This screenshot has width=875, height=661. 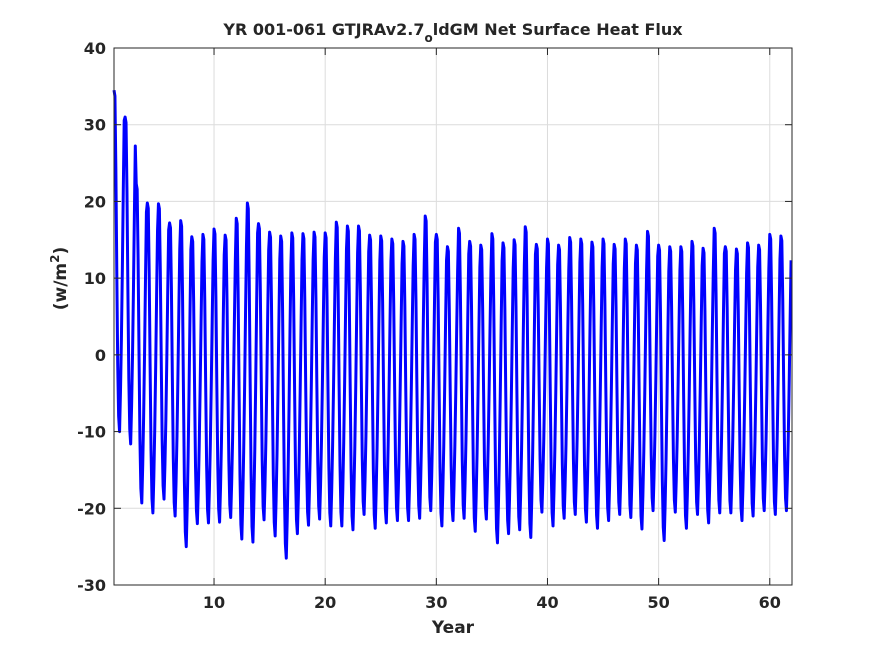 I want to click on y-tick-label: 40, so click(x=95, y=48).